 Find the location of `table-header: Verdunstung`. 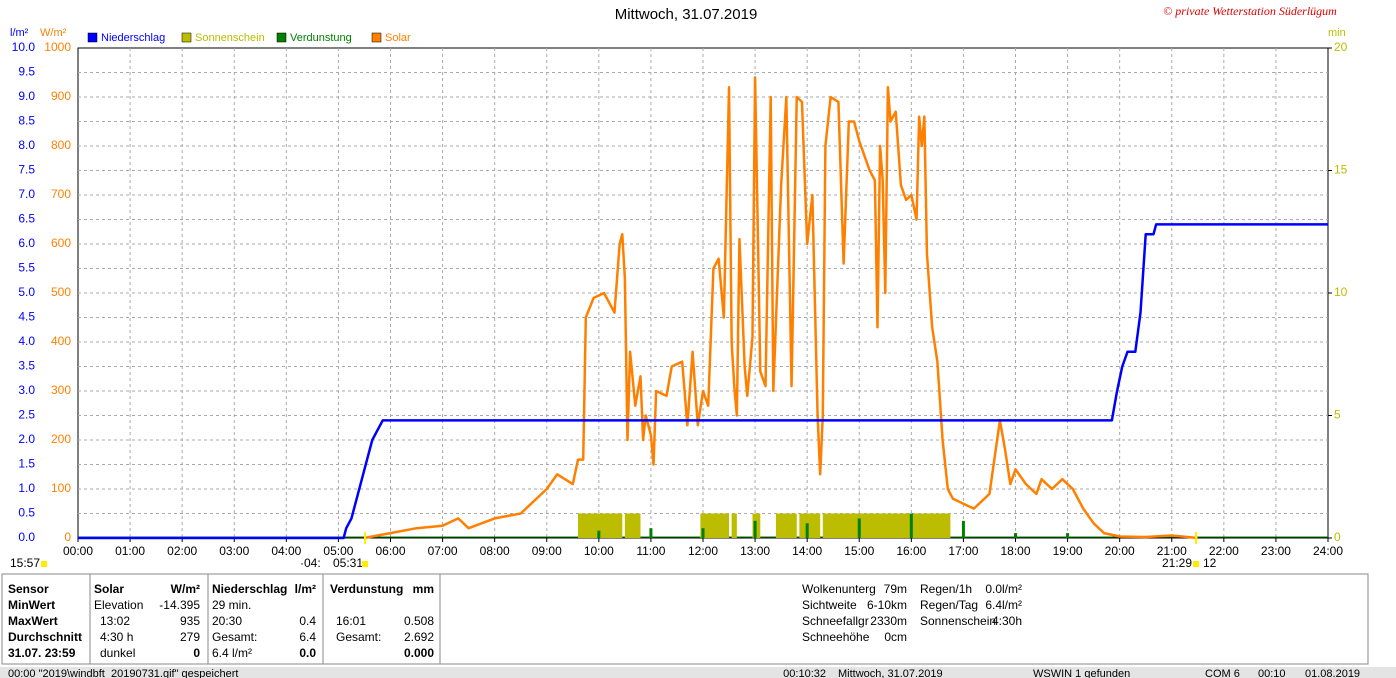

table-header: Verdunstung is located at coordinates (366, 589).